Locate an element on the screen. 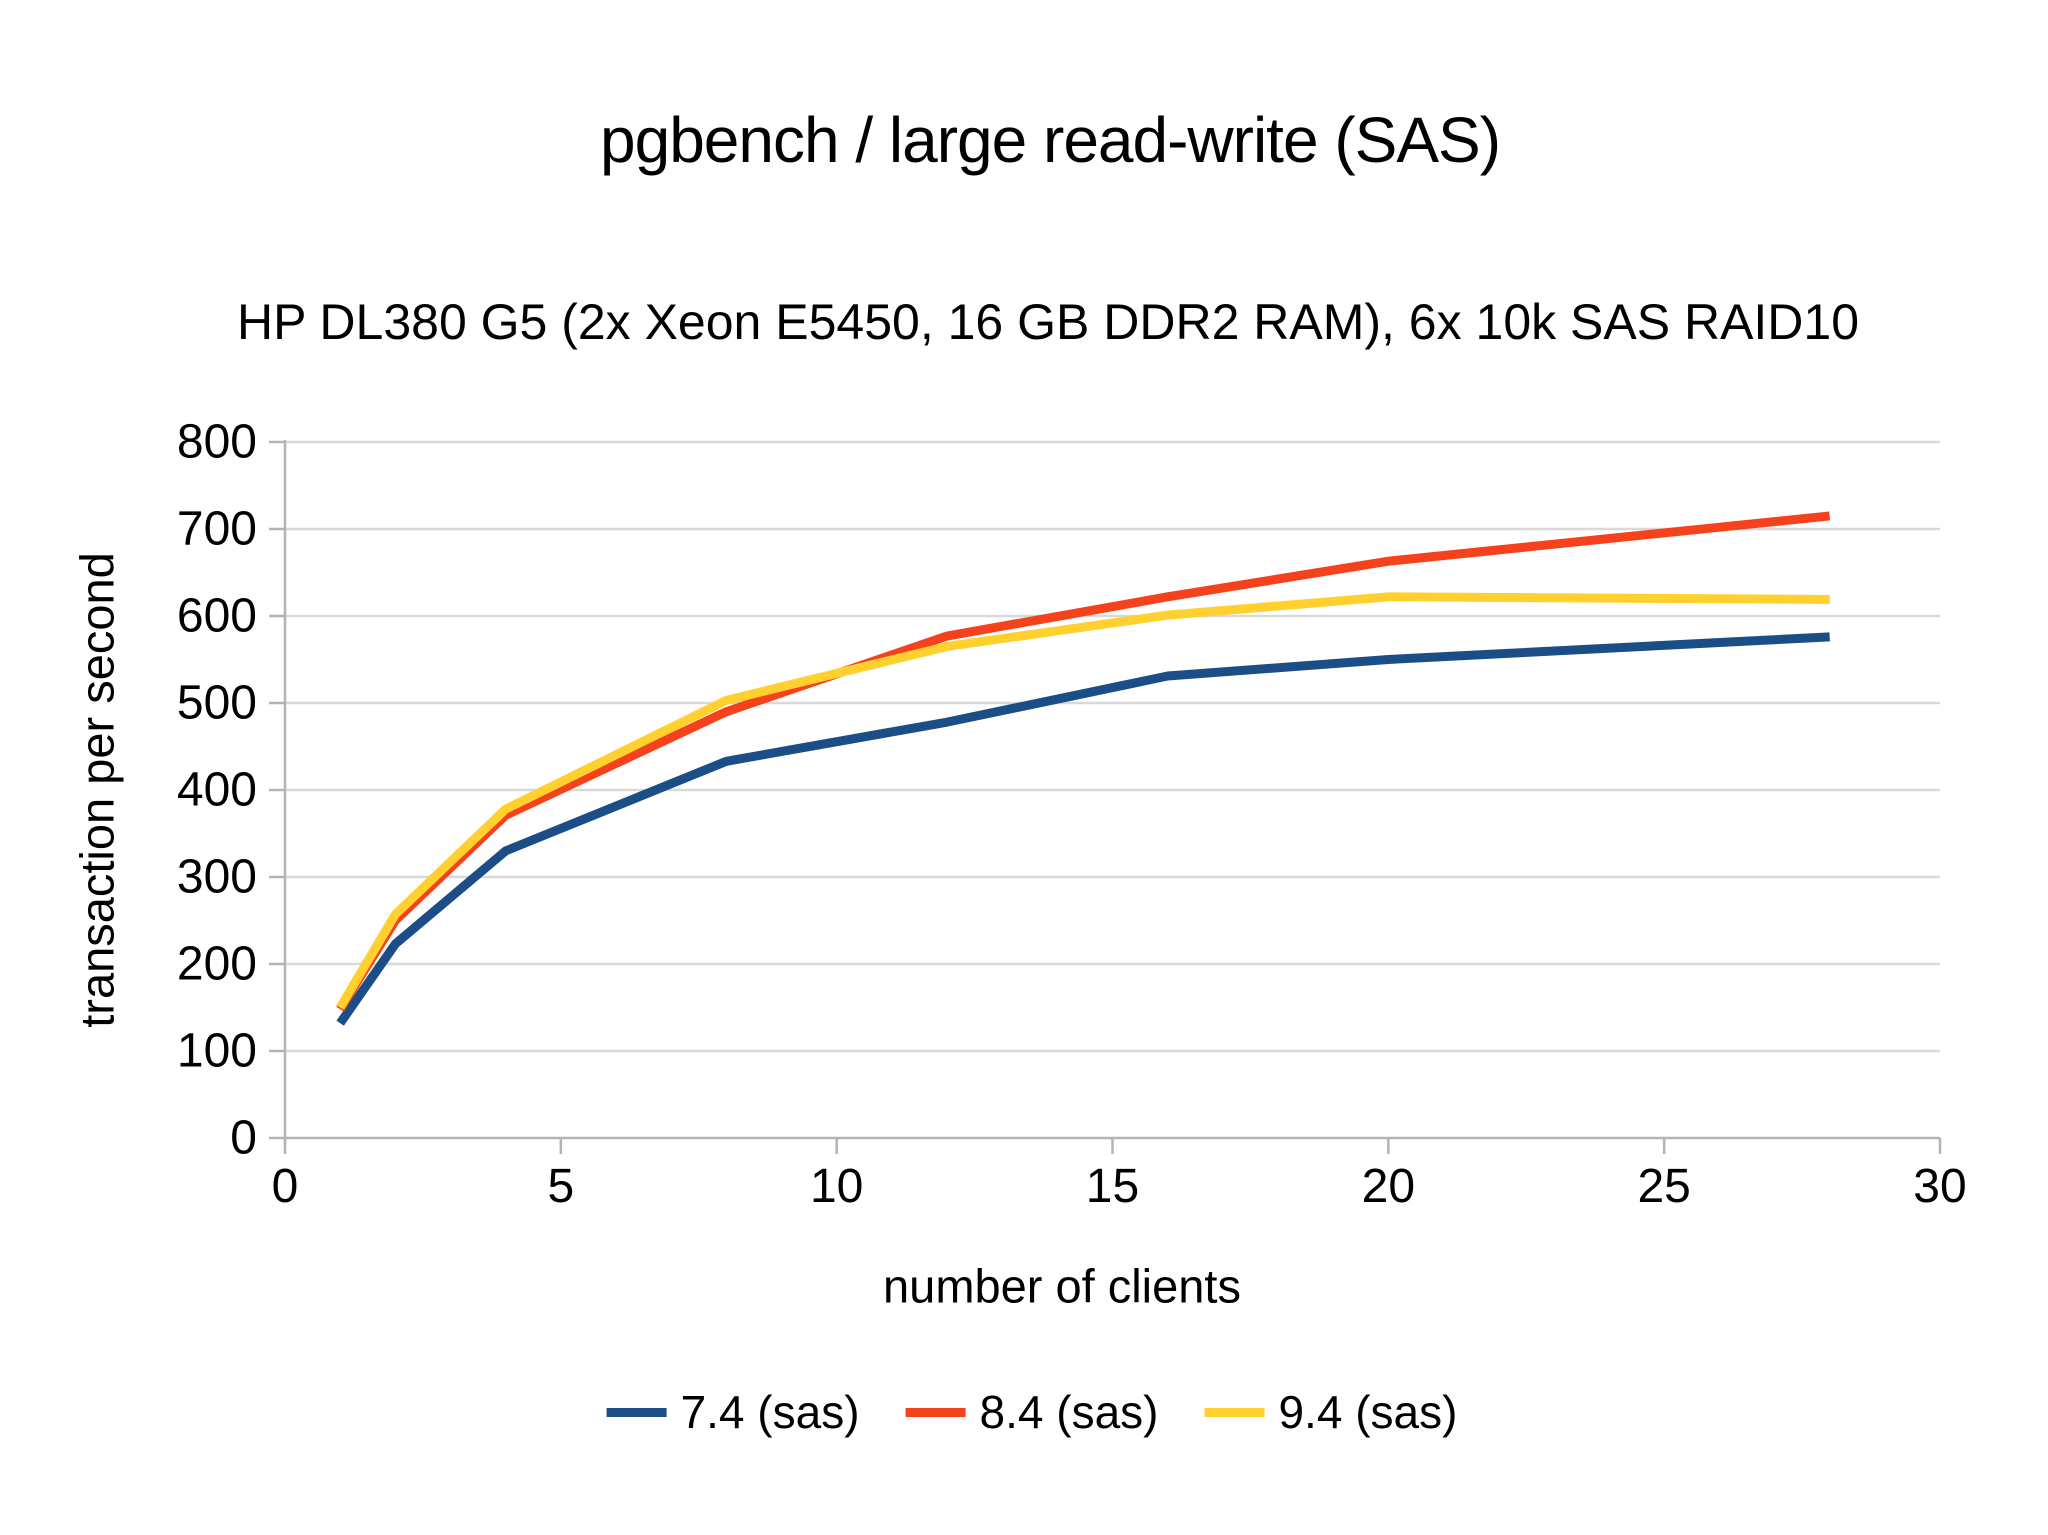  x-tick-label-20: 20 is located at coordinates (1388, 1186).